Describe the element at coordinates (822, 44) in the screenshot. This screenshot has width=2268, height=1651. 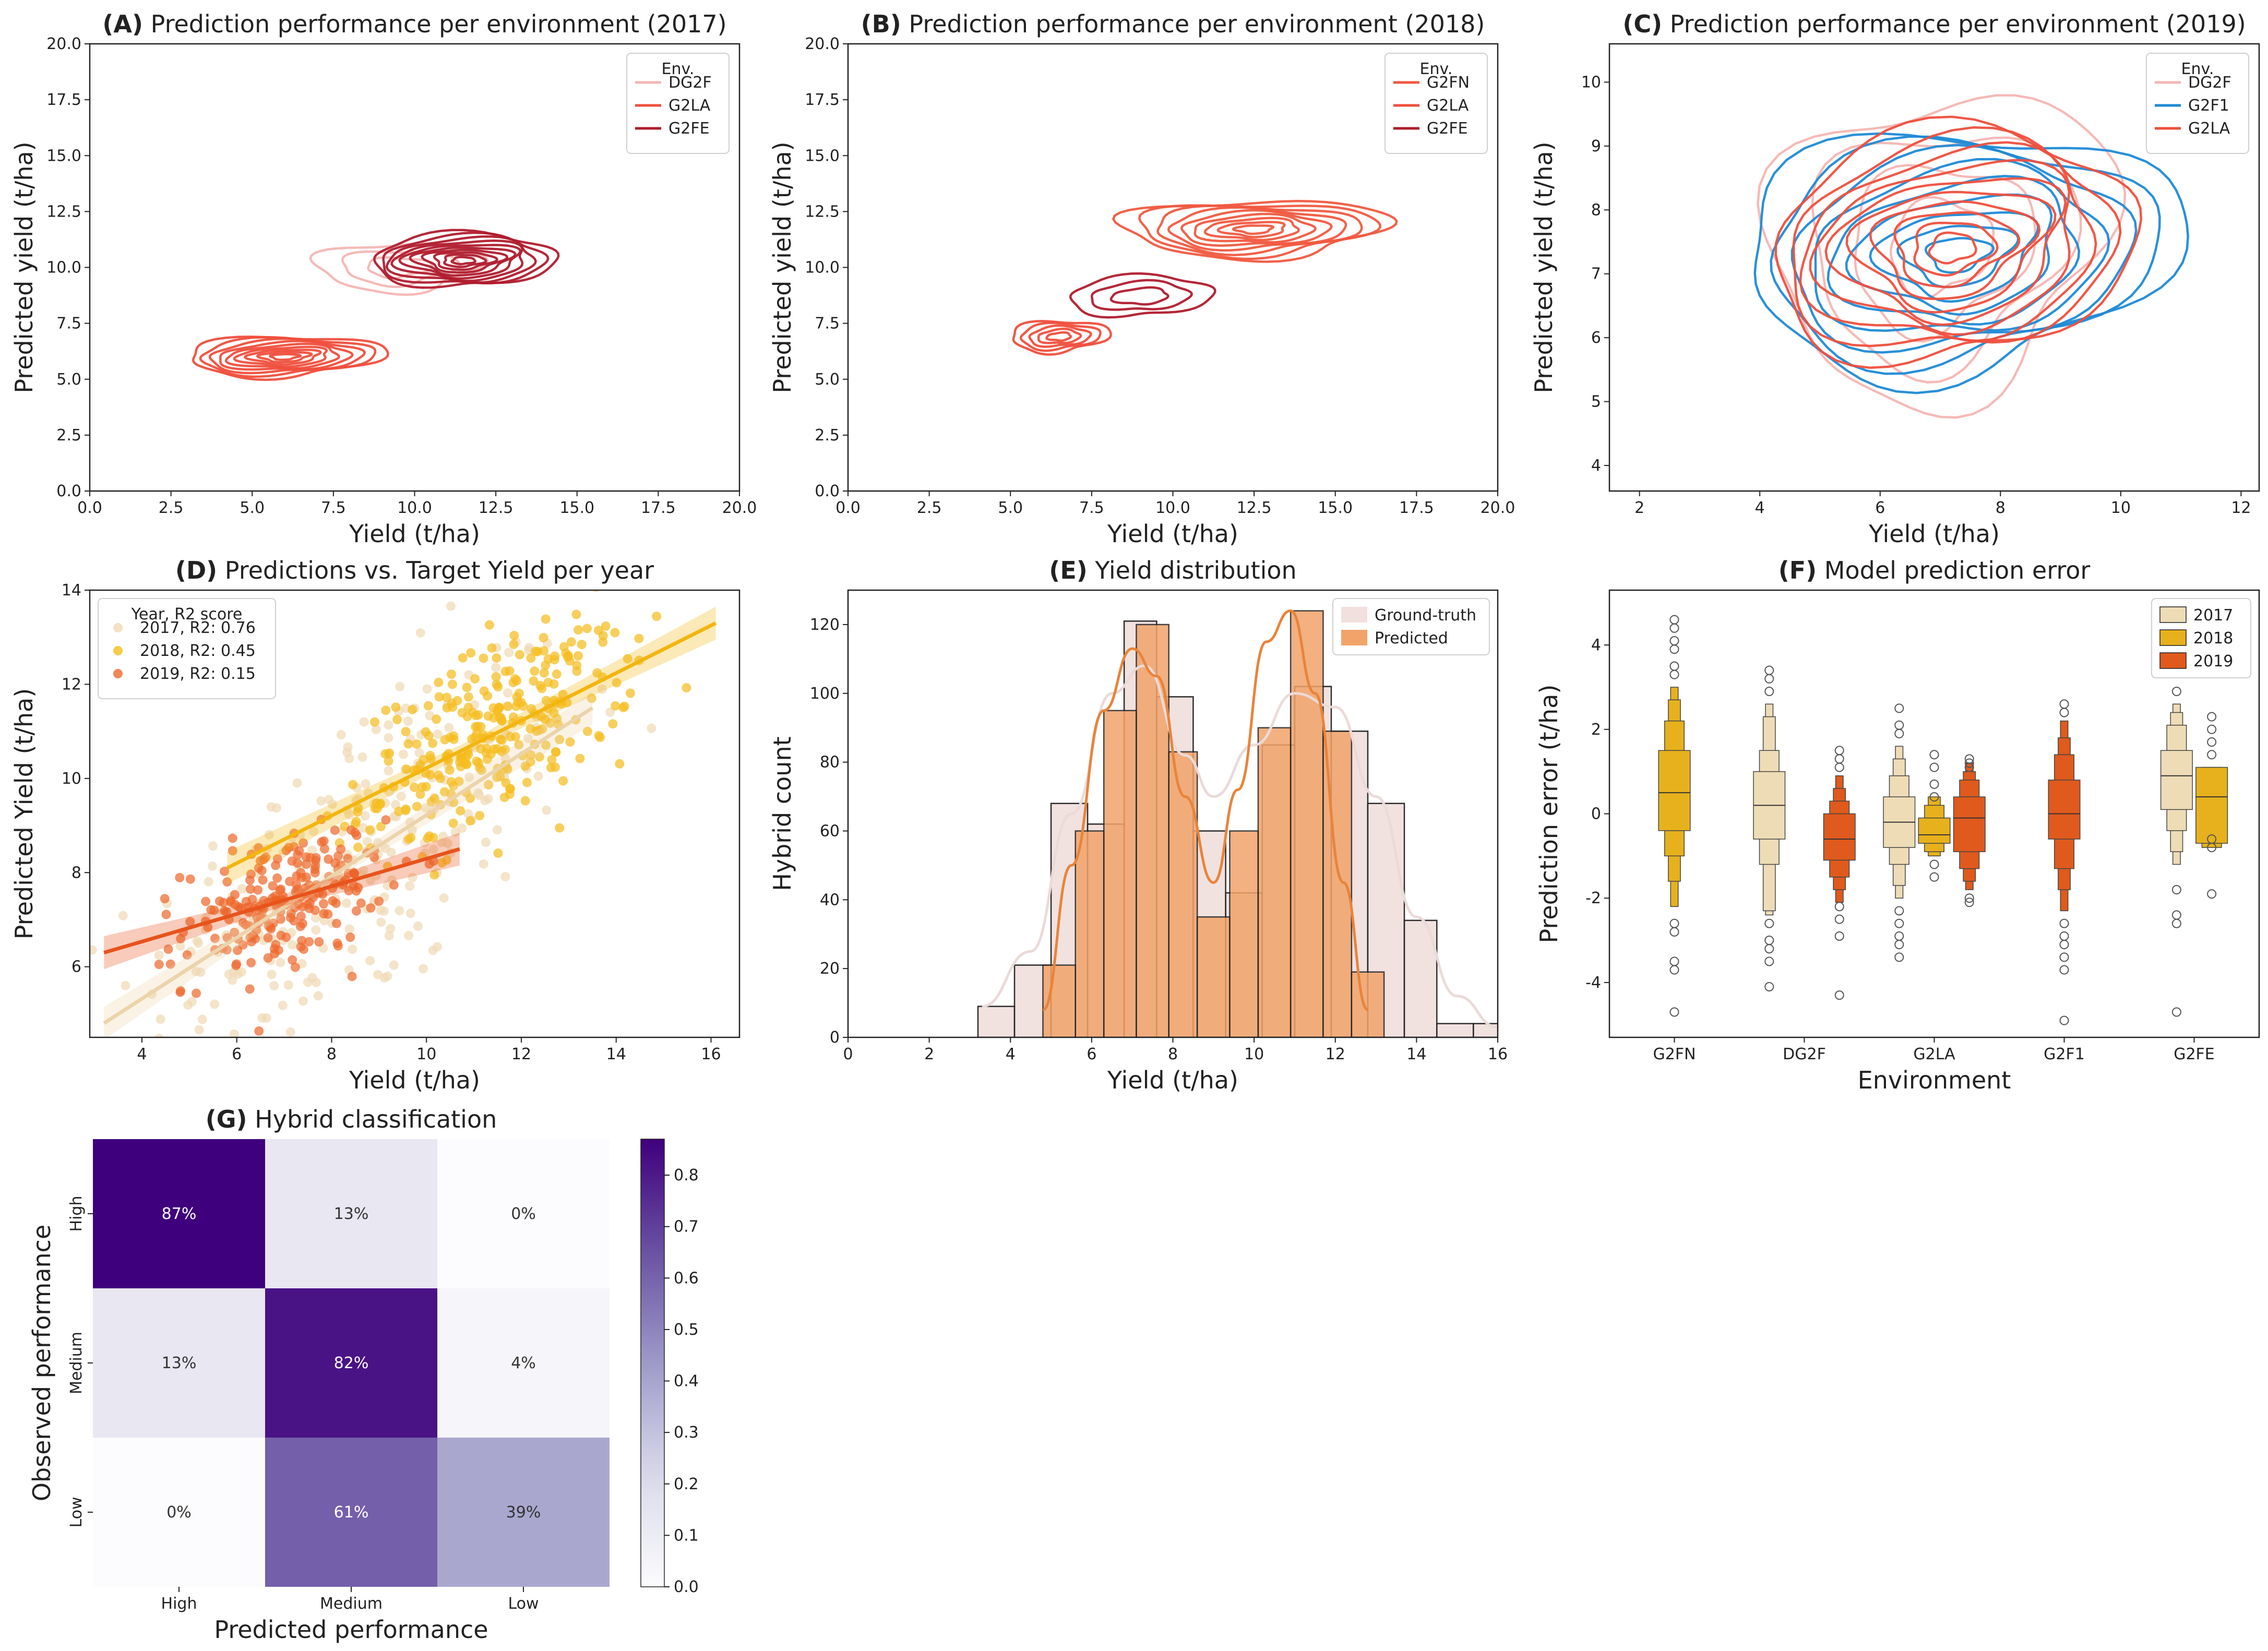
I see `y-tick-label: 20.0` at that location.